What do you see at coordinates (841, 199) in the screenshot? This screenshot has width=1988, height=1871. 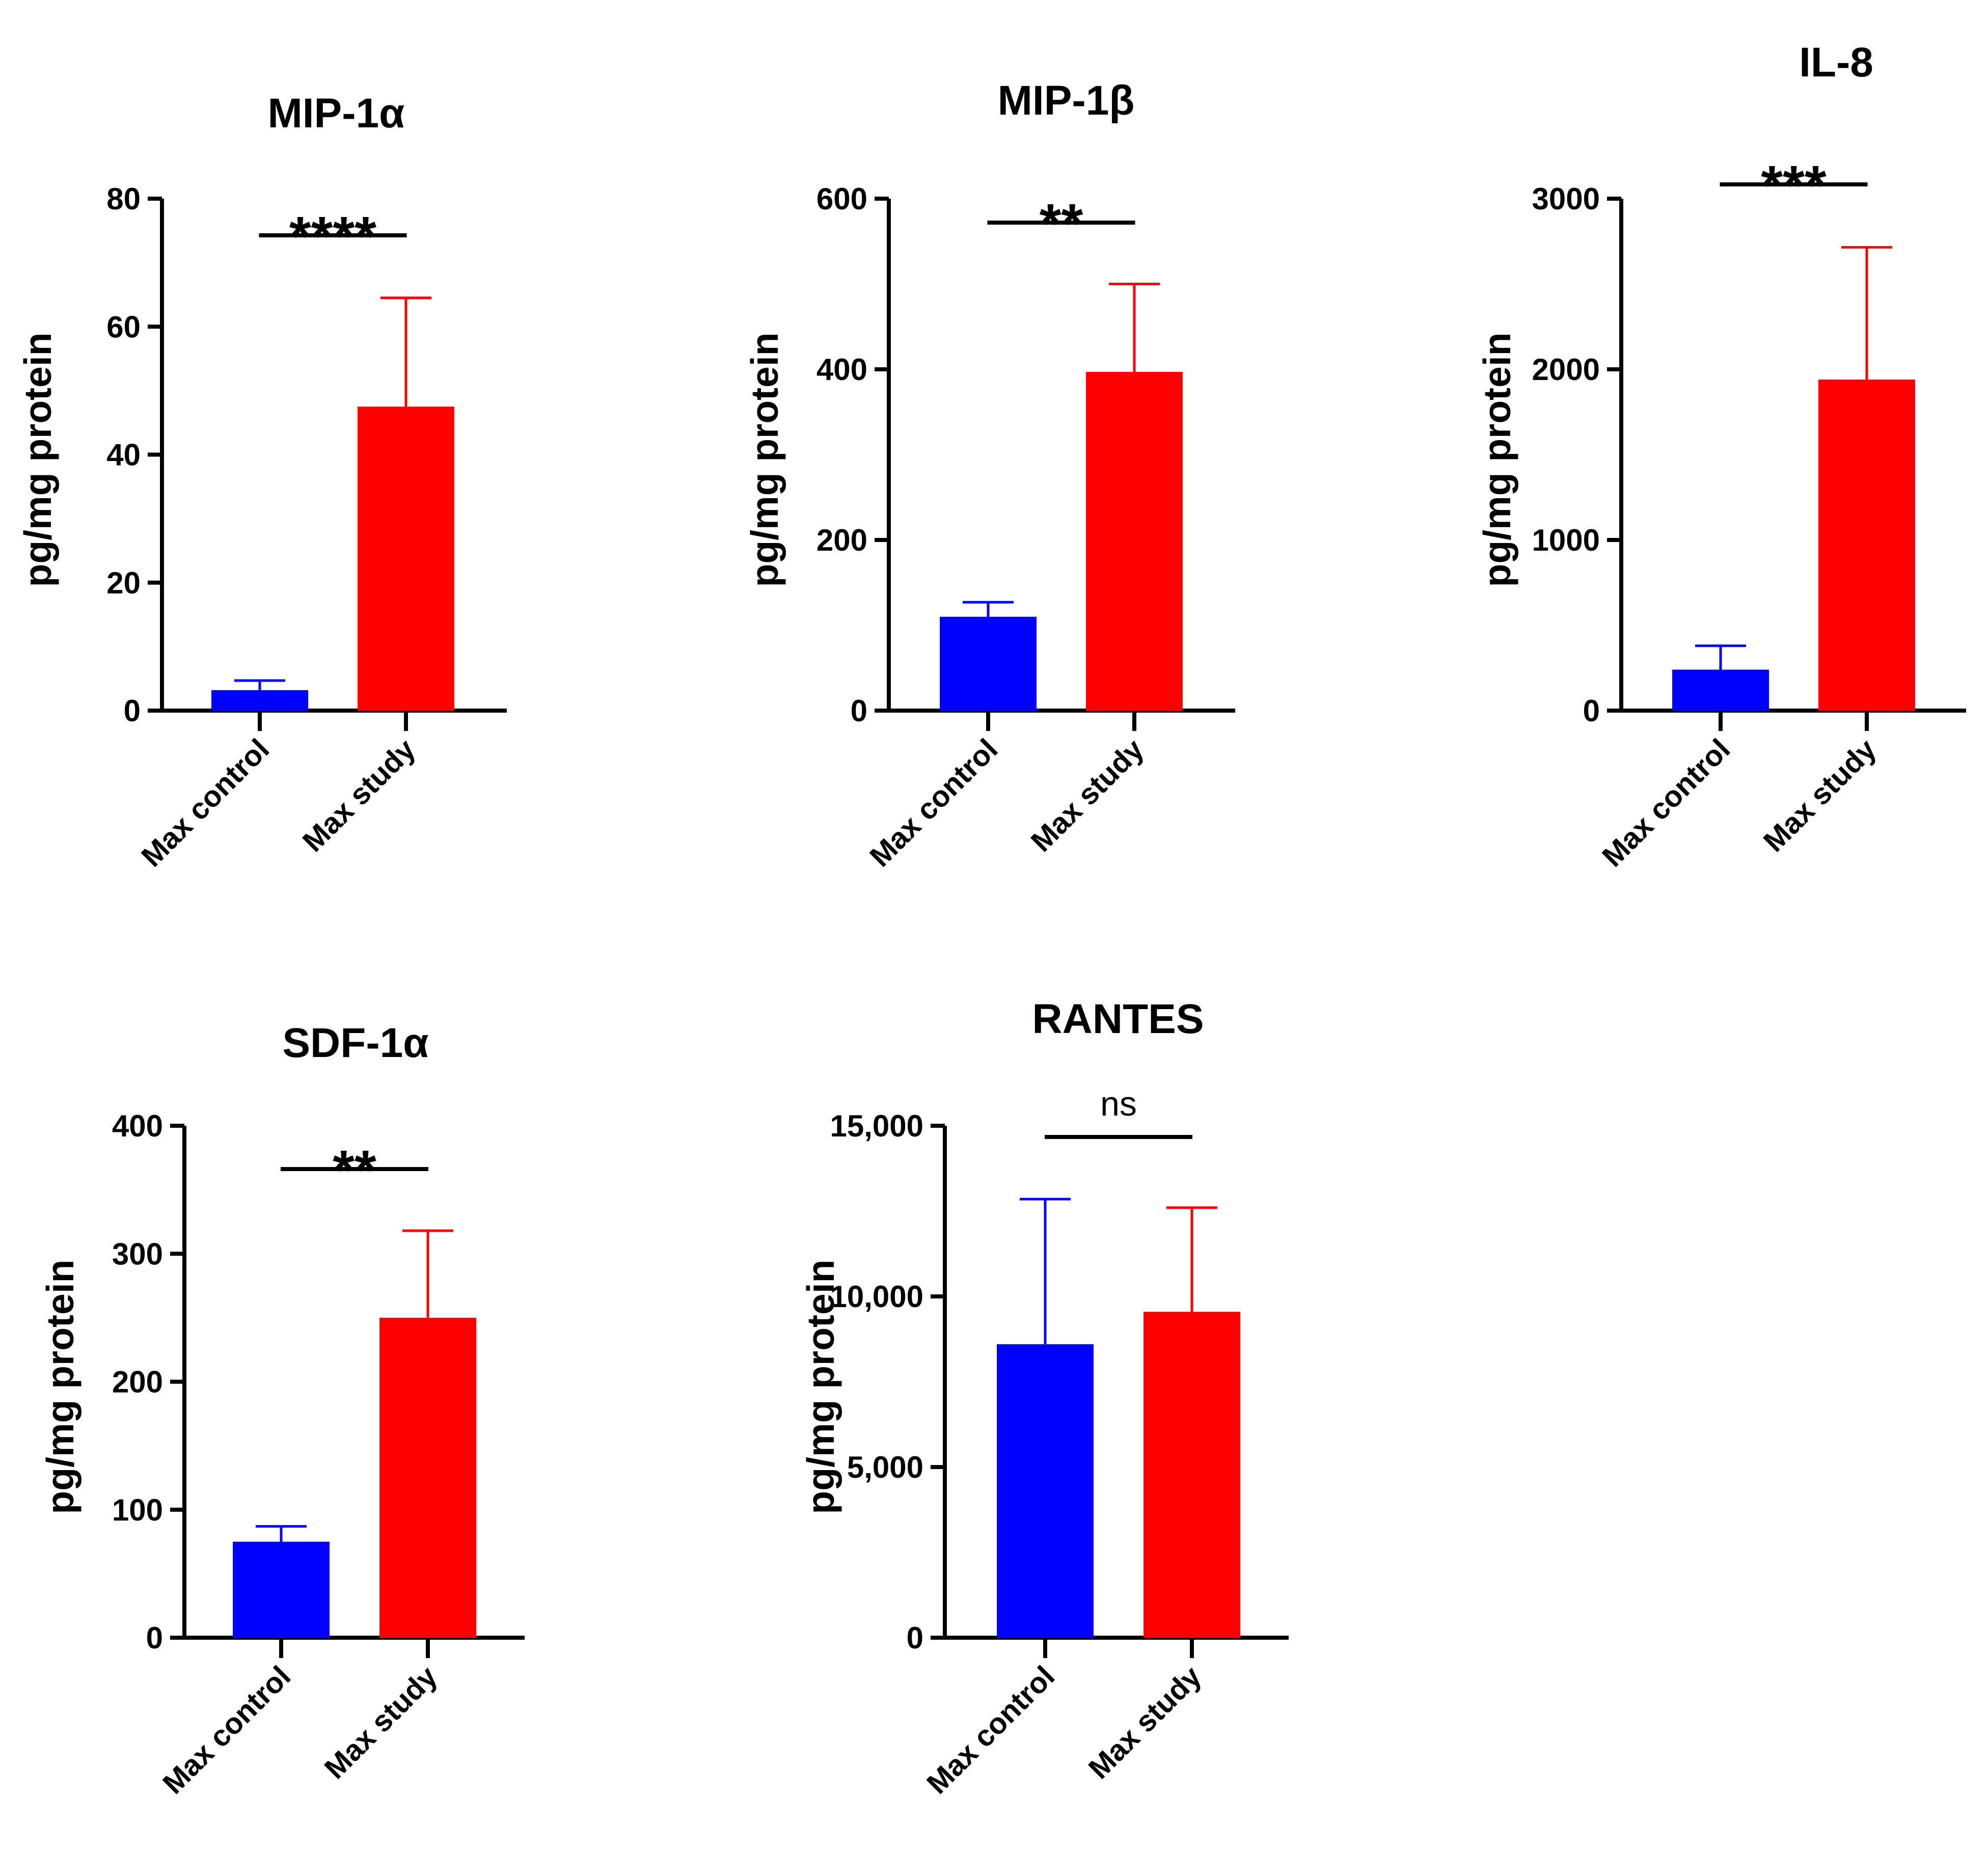 I see `y-tick-label: 600` at bounding box center [841, 199].